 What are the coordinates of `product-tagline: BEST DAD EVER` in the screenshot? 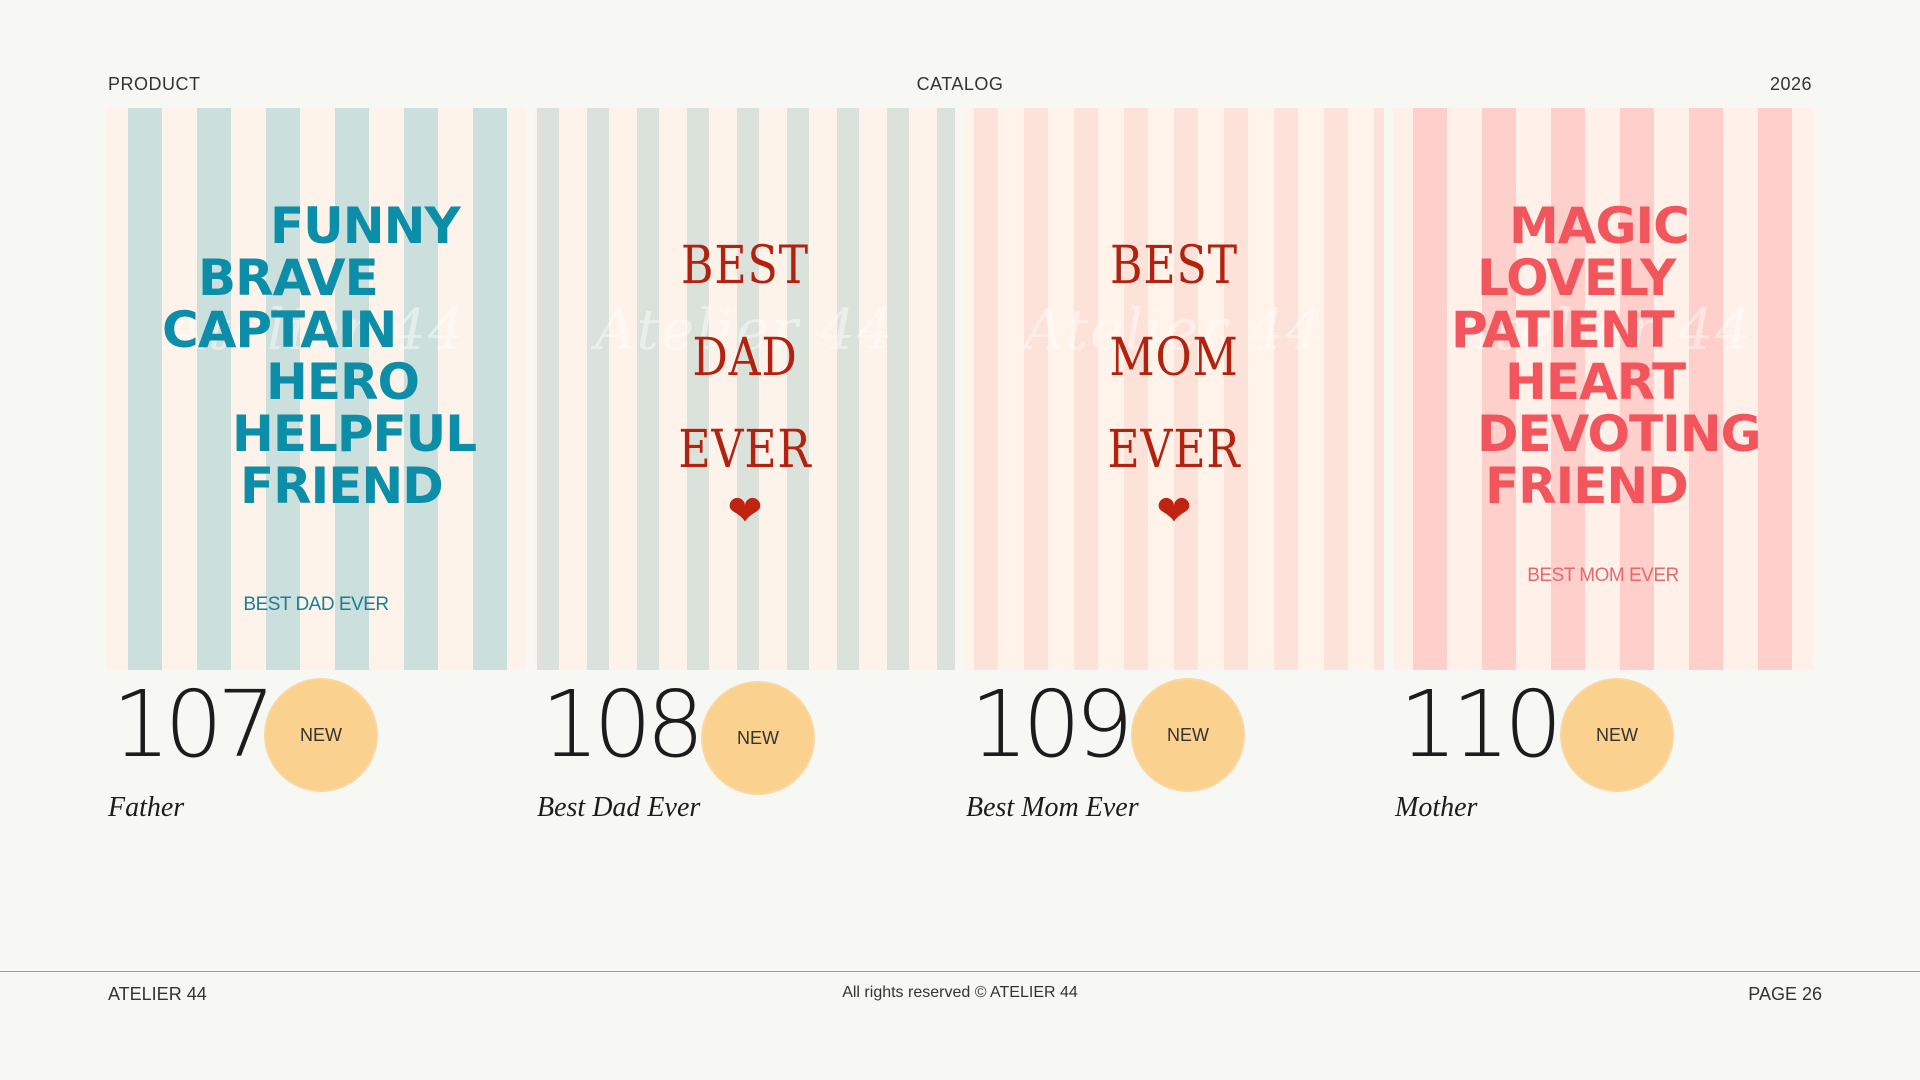 It's located at (316, 604).